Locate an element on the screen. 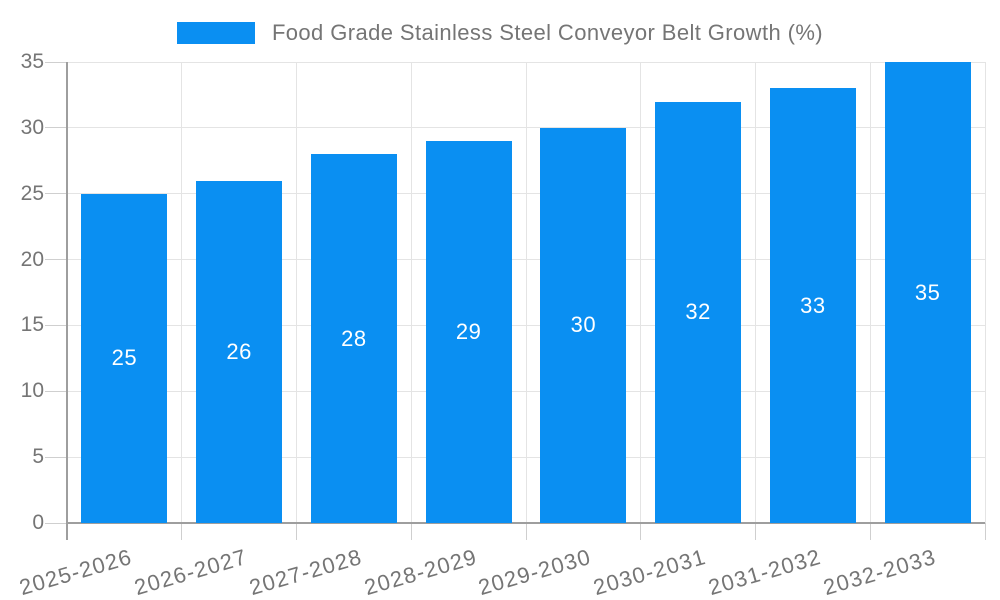 The width and height of the screenshot is (1000, 600). y-axis-tick-label: 35 is located at coordinates (32, 61).